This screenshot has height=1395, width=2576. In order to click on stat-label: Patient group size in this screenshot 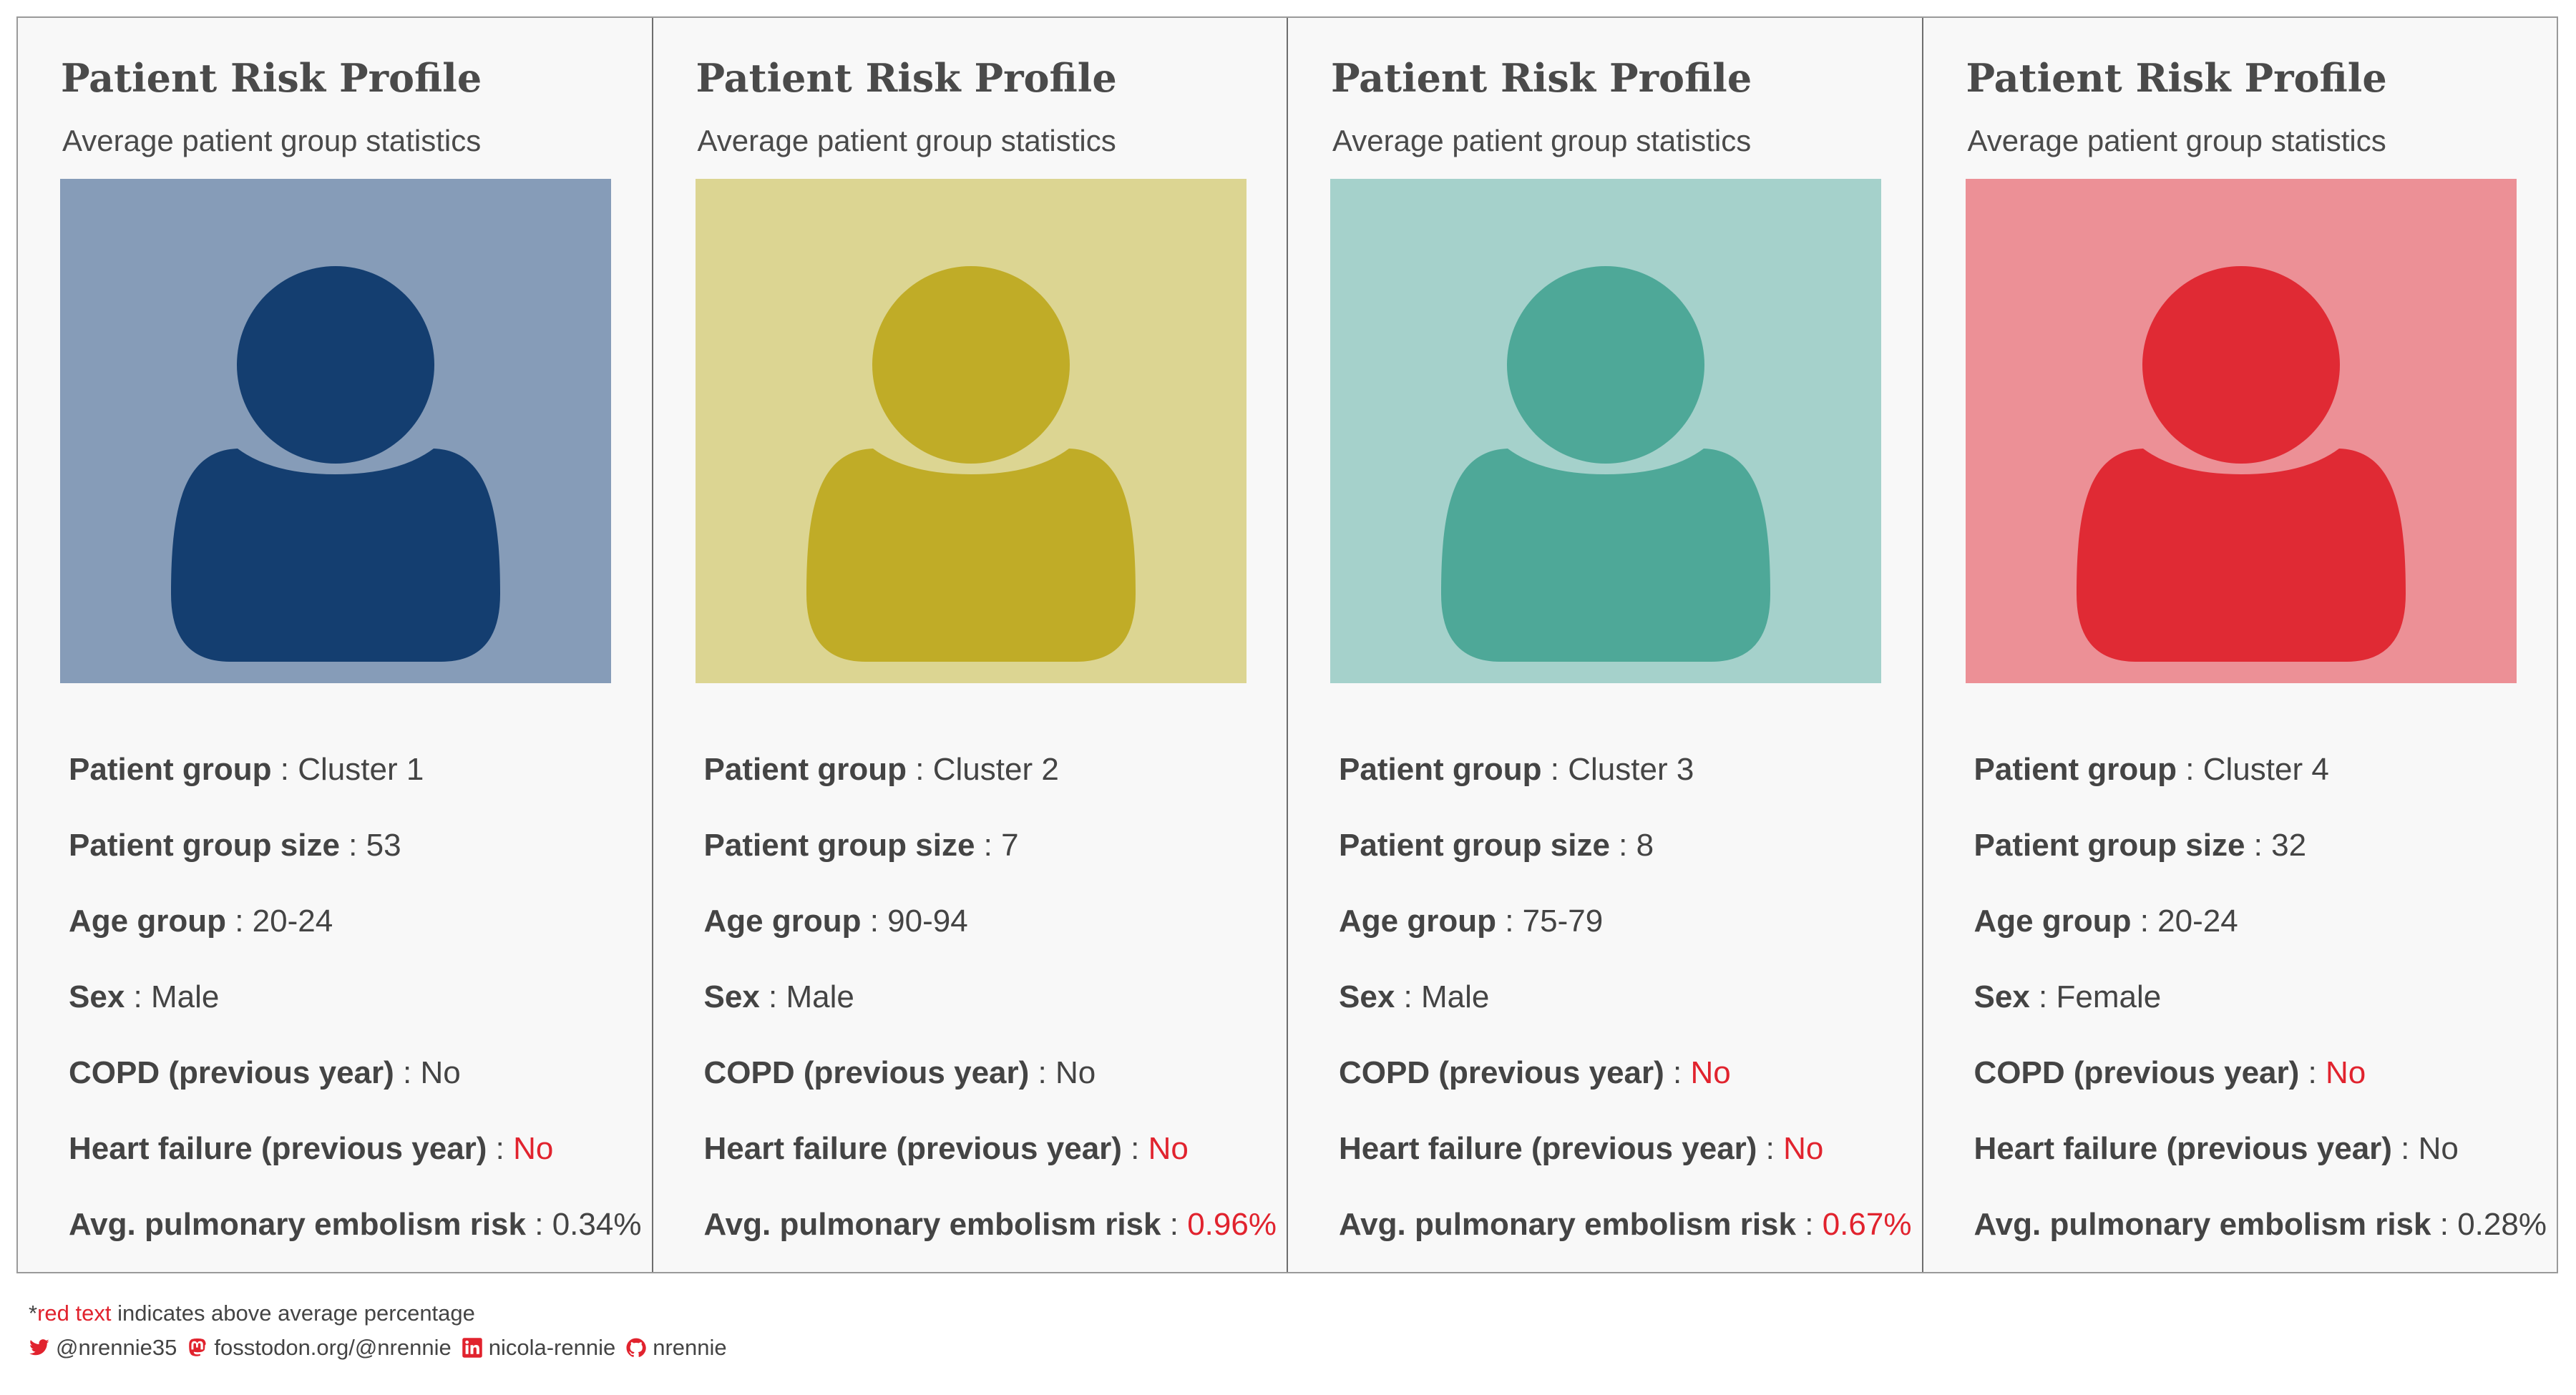, I will do `click(839, 846)`.